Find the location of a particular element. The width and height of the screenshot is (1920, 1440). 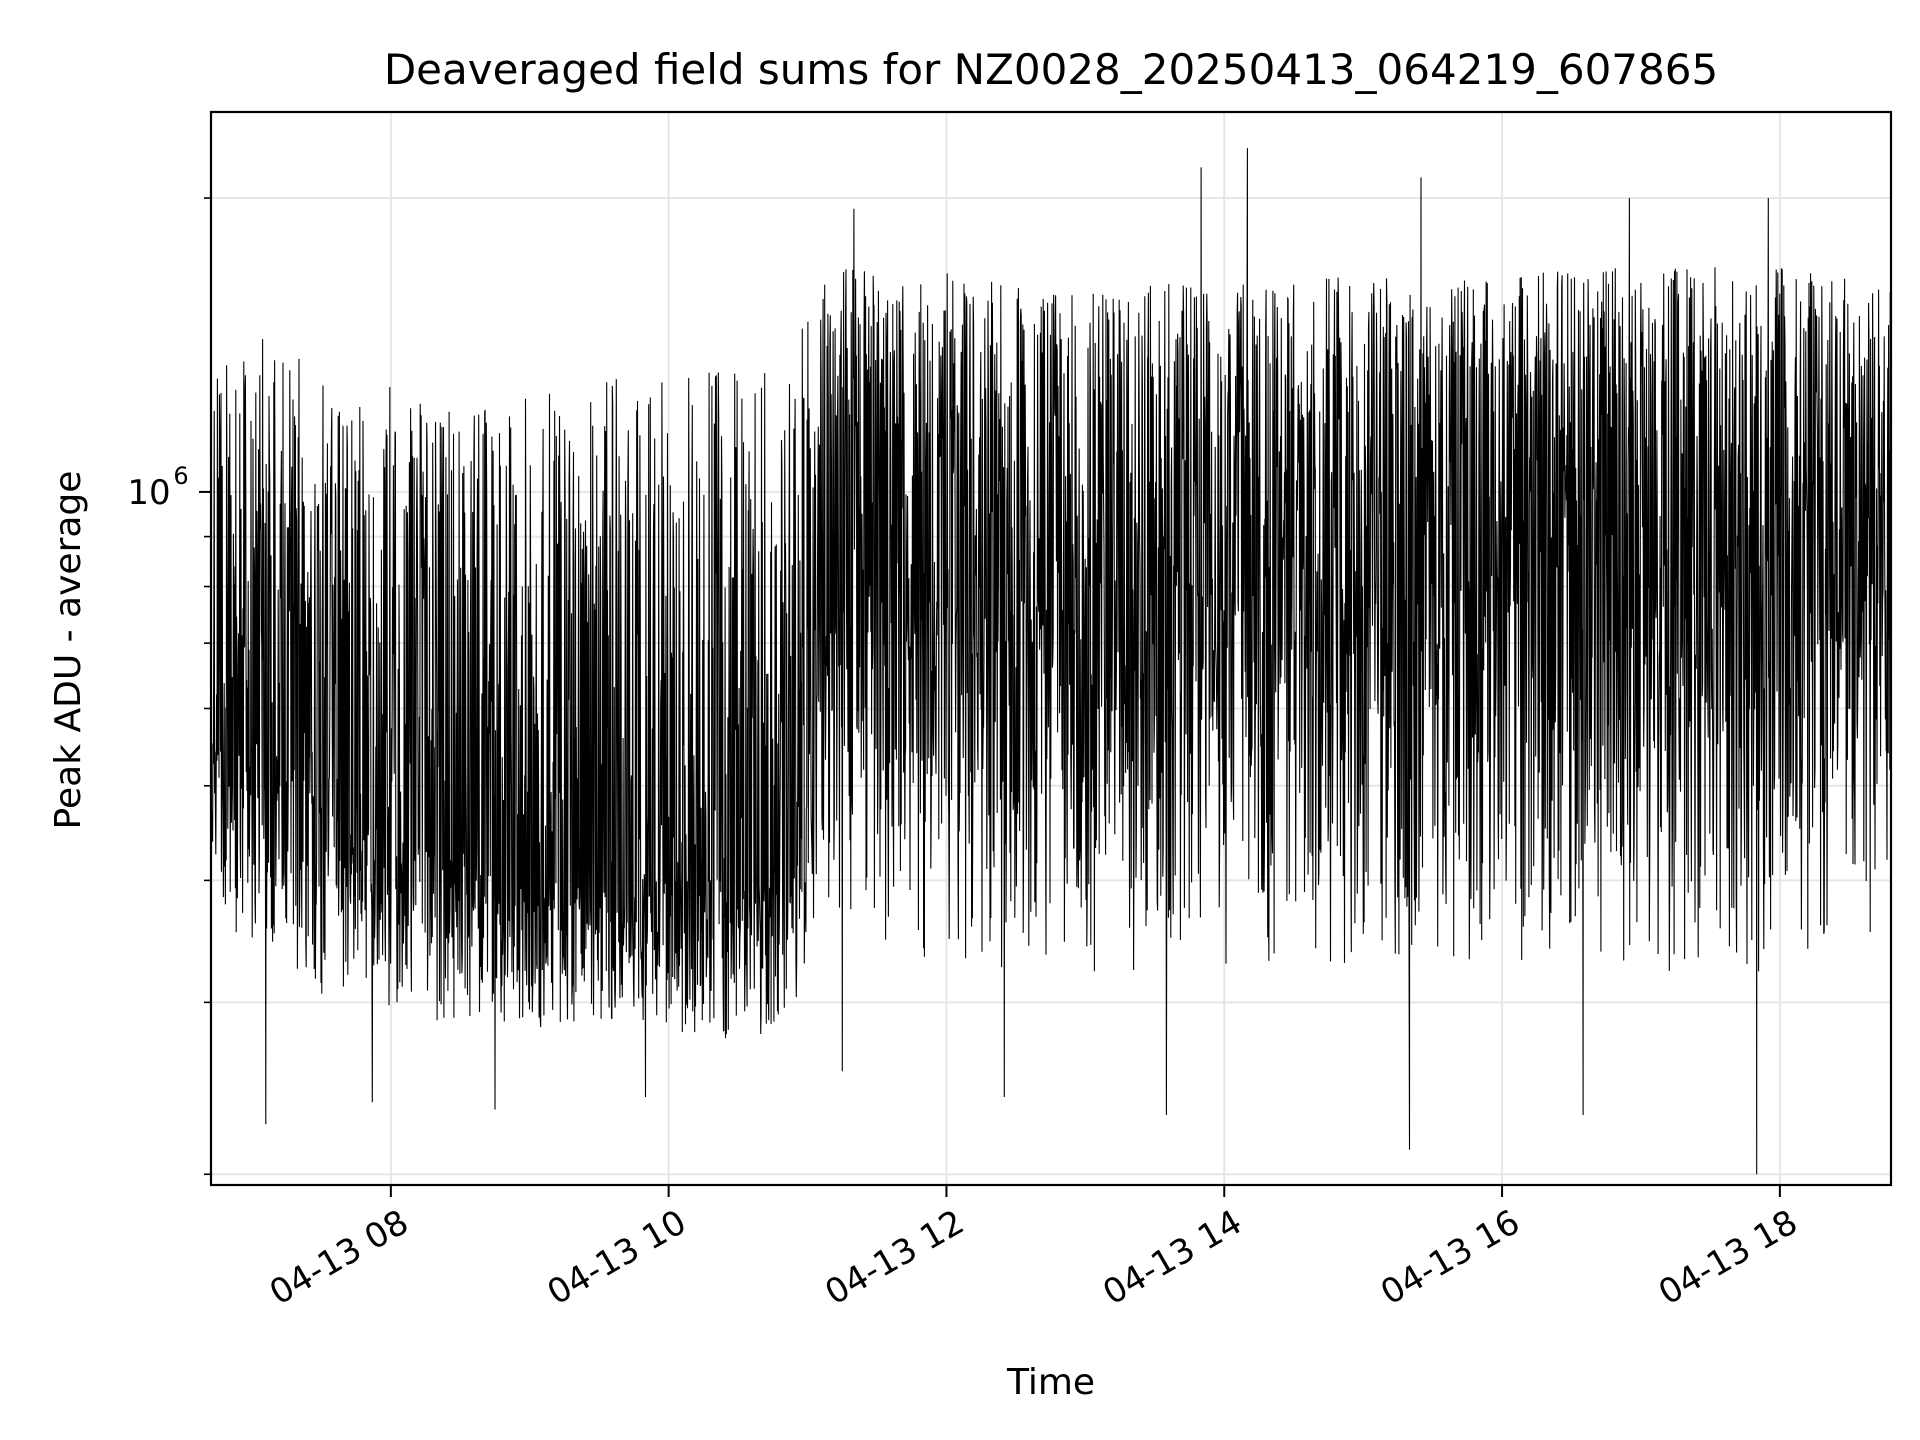

y-axis-label: Peak ADU - average is located at coordinates (68, 650).